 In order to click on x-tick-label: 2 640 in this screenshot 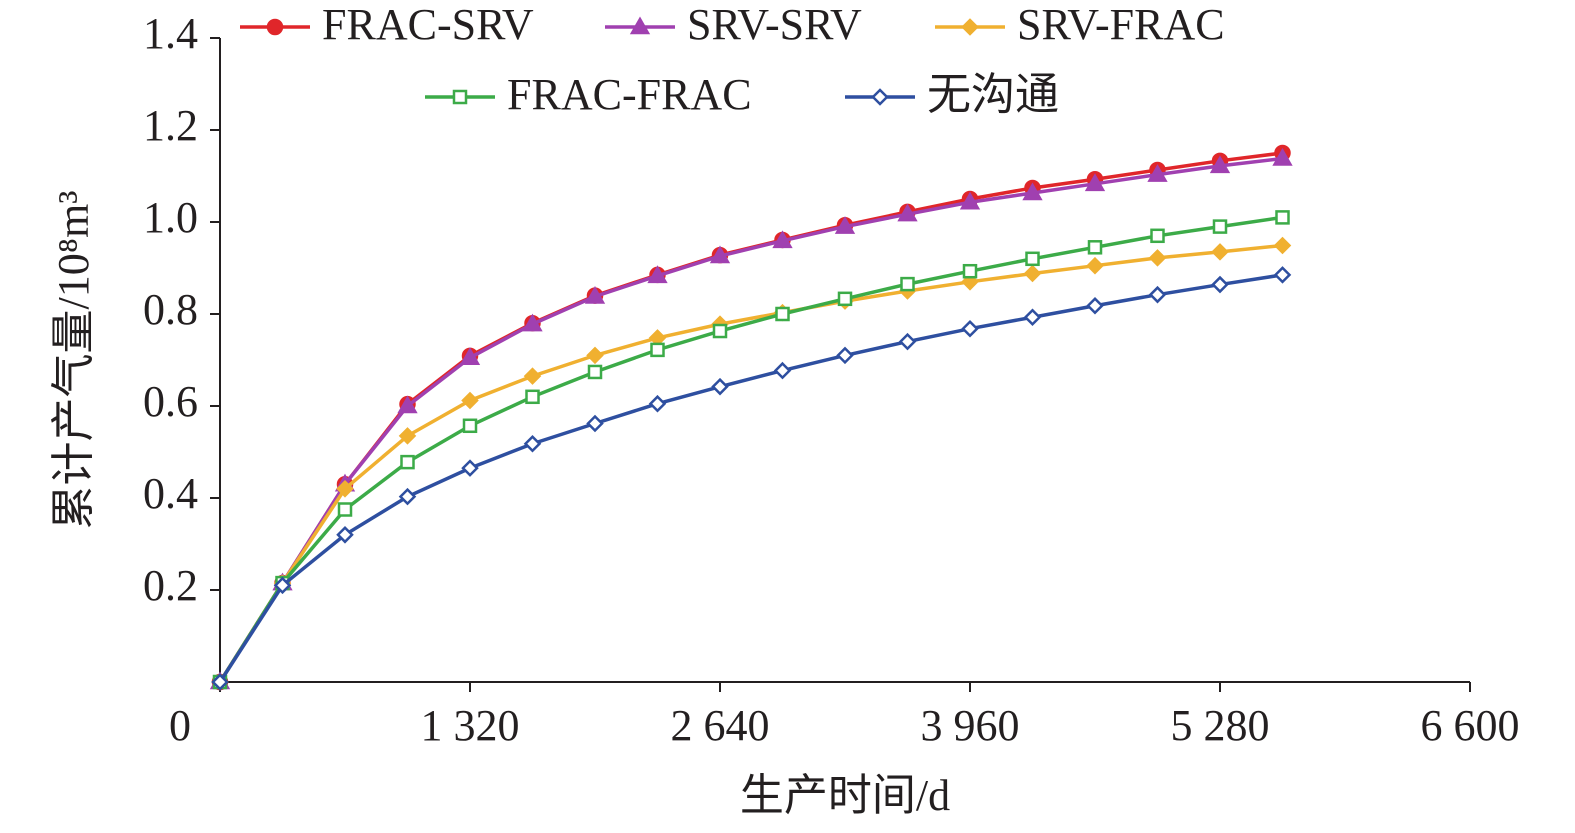, I will do `click(720, 725)`.